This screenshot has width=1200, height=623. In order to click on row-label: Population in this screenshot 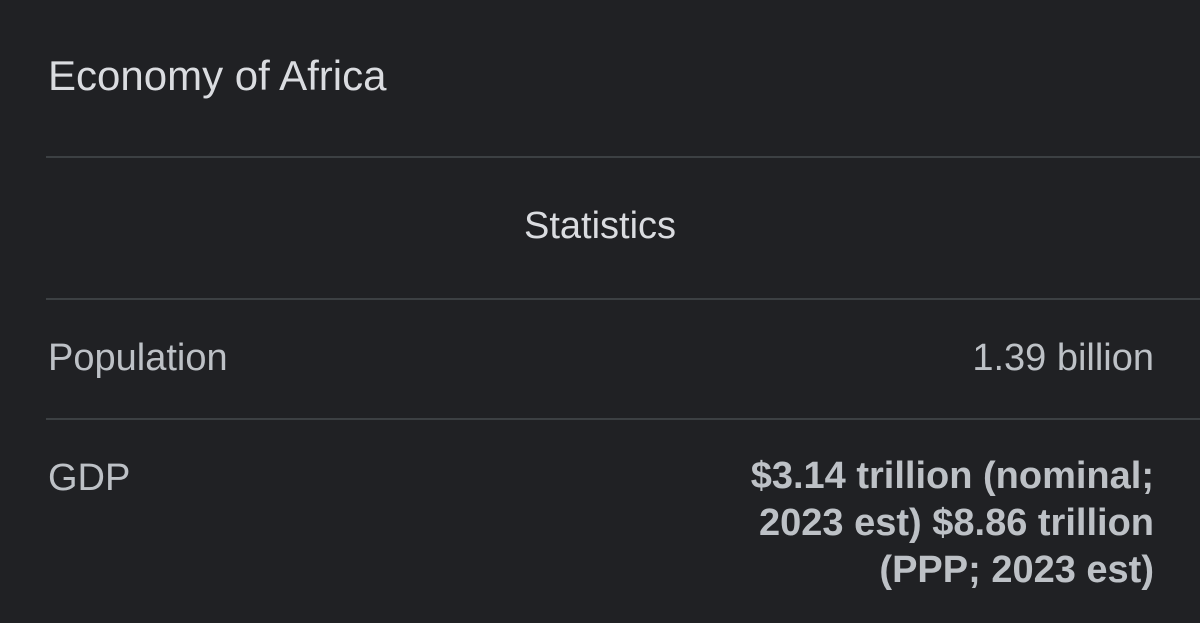, I will do `click(138, 358)`.